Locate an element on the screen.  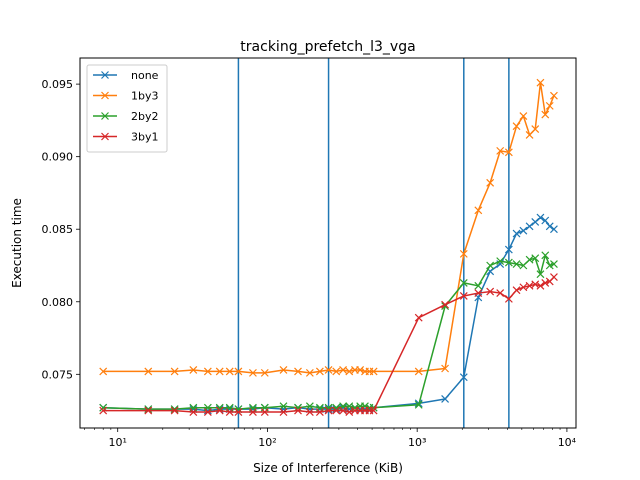
chart-title: tracking_prefetch_l3_vga is located at coordinates (327, 47).